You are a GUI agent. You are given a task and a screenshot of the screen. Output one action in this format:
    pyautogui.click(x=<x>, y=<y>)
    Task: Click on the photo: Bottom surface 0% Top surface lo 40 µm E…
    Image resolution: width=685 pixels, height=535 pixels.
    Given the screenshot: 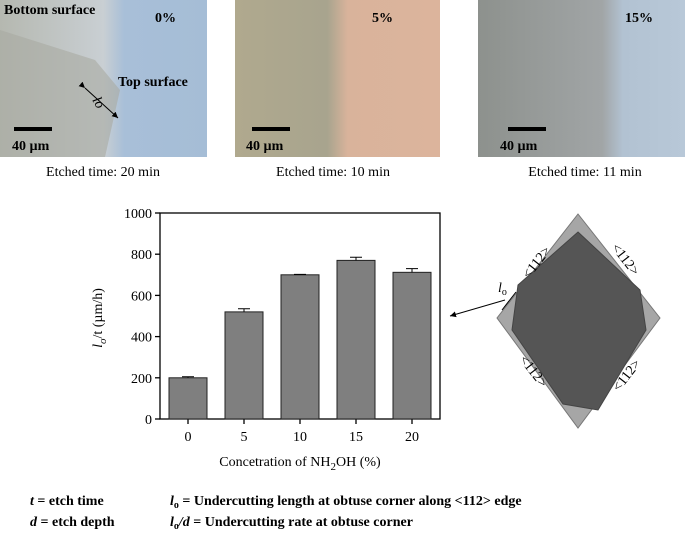 What is the action you would take?
    pyautogui.click(x=103, y=90)
    